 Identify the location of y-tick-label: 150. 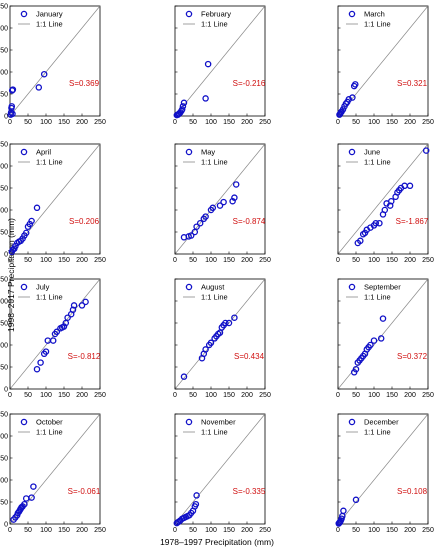
(4, 324).